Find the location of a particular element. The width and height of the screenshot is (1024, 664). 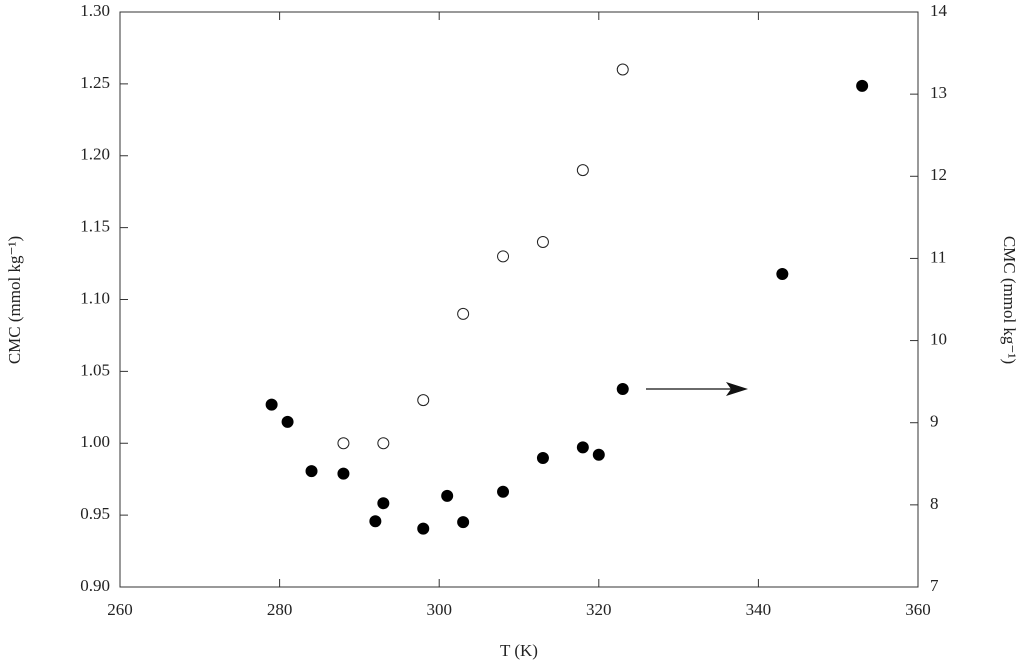

y2-tick-label: 7 is located at coordinates (934, 585).